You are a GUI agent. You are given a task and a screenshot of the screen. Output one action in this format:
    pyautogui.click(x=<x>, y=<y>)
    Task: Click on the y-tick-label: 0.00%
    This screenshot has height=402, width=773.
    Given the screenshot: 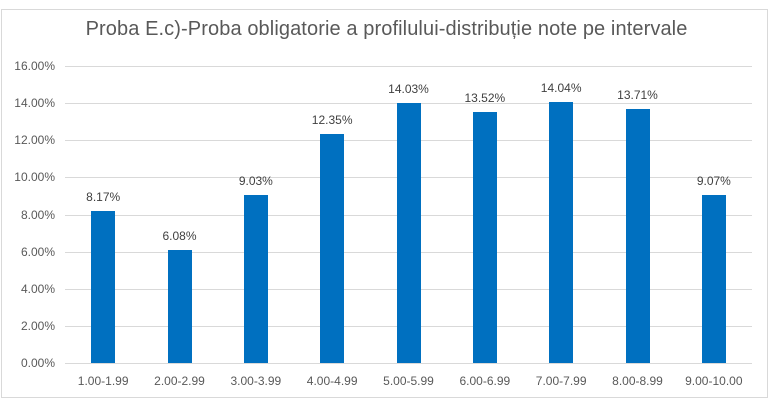 What is the action you would take?
    pyautogui.click(x=37, y=363)
    